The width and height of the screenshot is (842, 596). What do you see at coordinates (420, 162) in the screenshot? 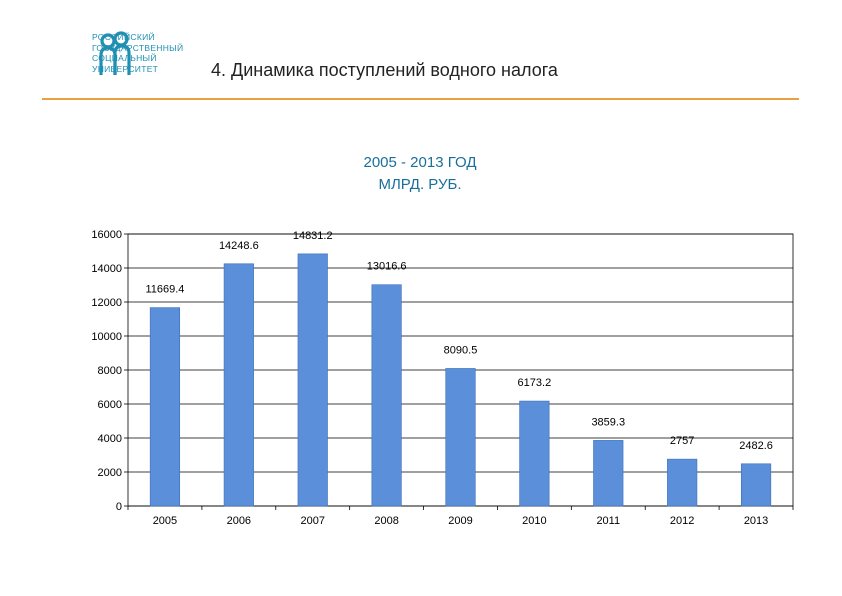
I see `chart-title: 2005 - 2013 ГОД` at bounding box center [420, 162].